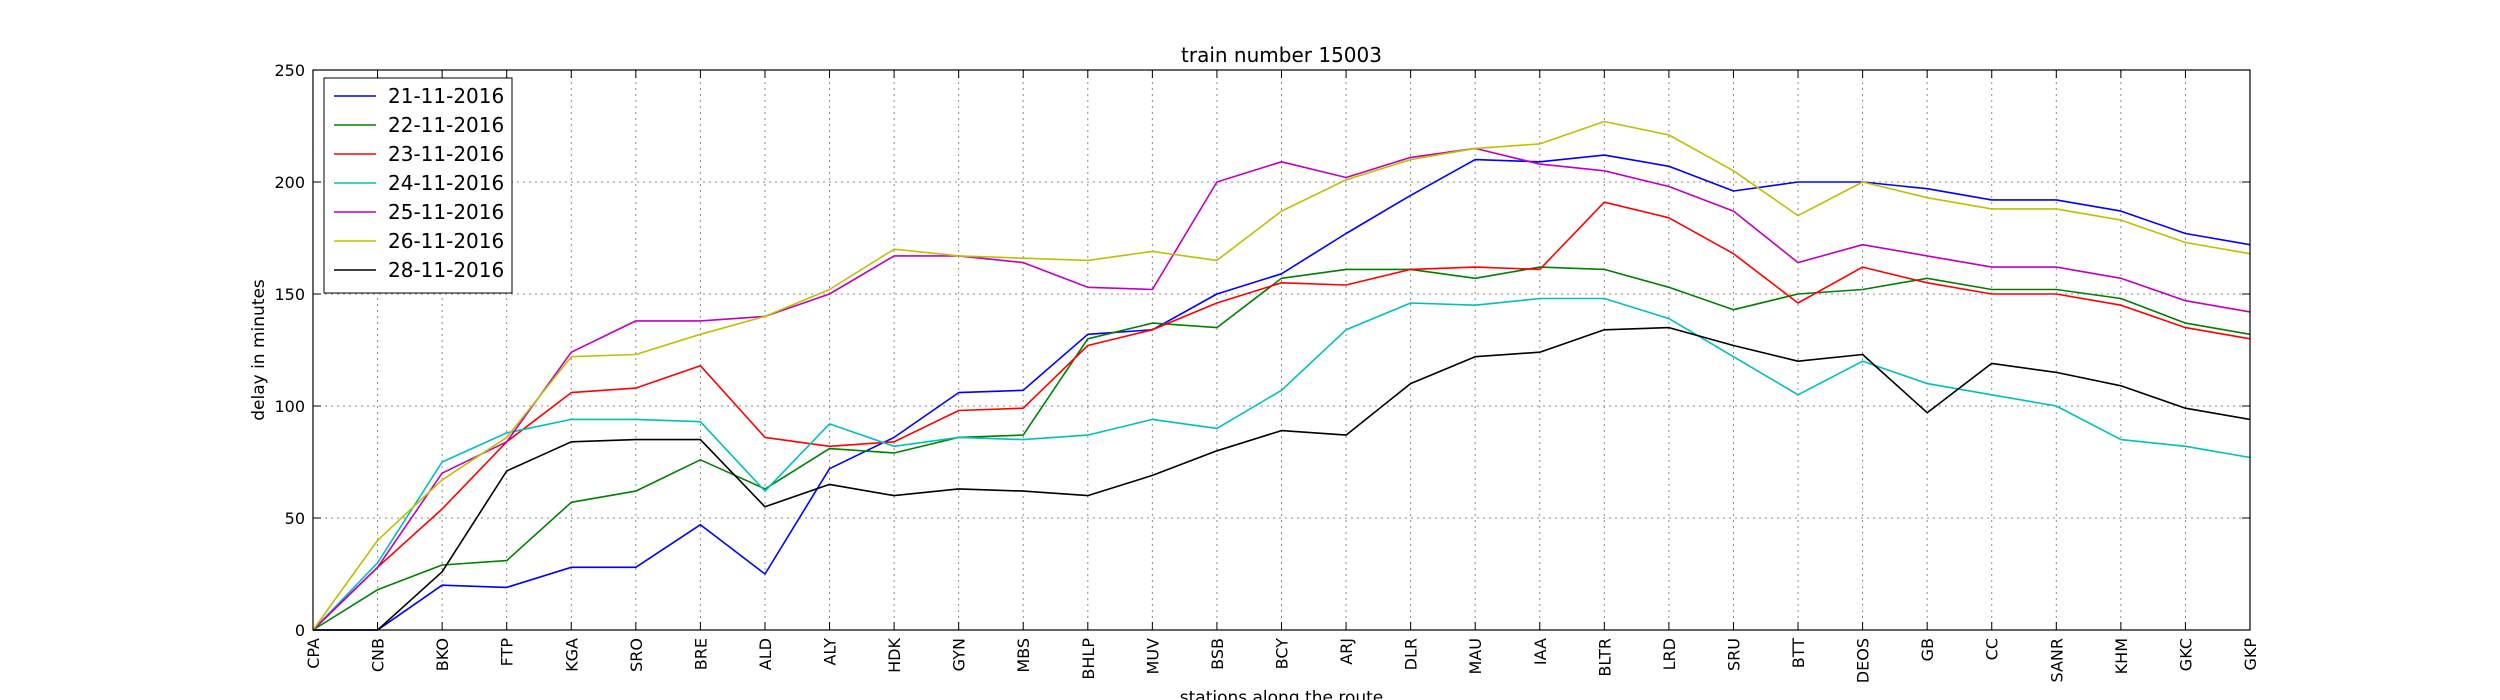 The height and width of the screenshot is (700, 2500). I want to click on x-tick-label: HDK, so click(894, 654).